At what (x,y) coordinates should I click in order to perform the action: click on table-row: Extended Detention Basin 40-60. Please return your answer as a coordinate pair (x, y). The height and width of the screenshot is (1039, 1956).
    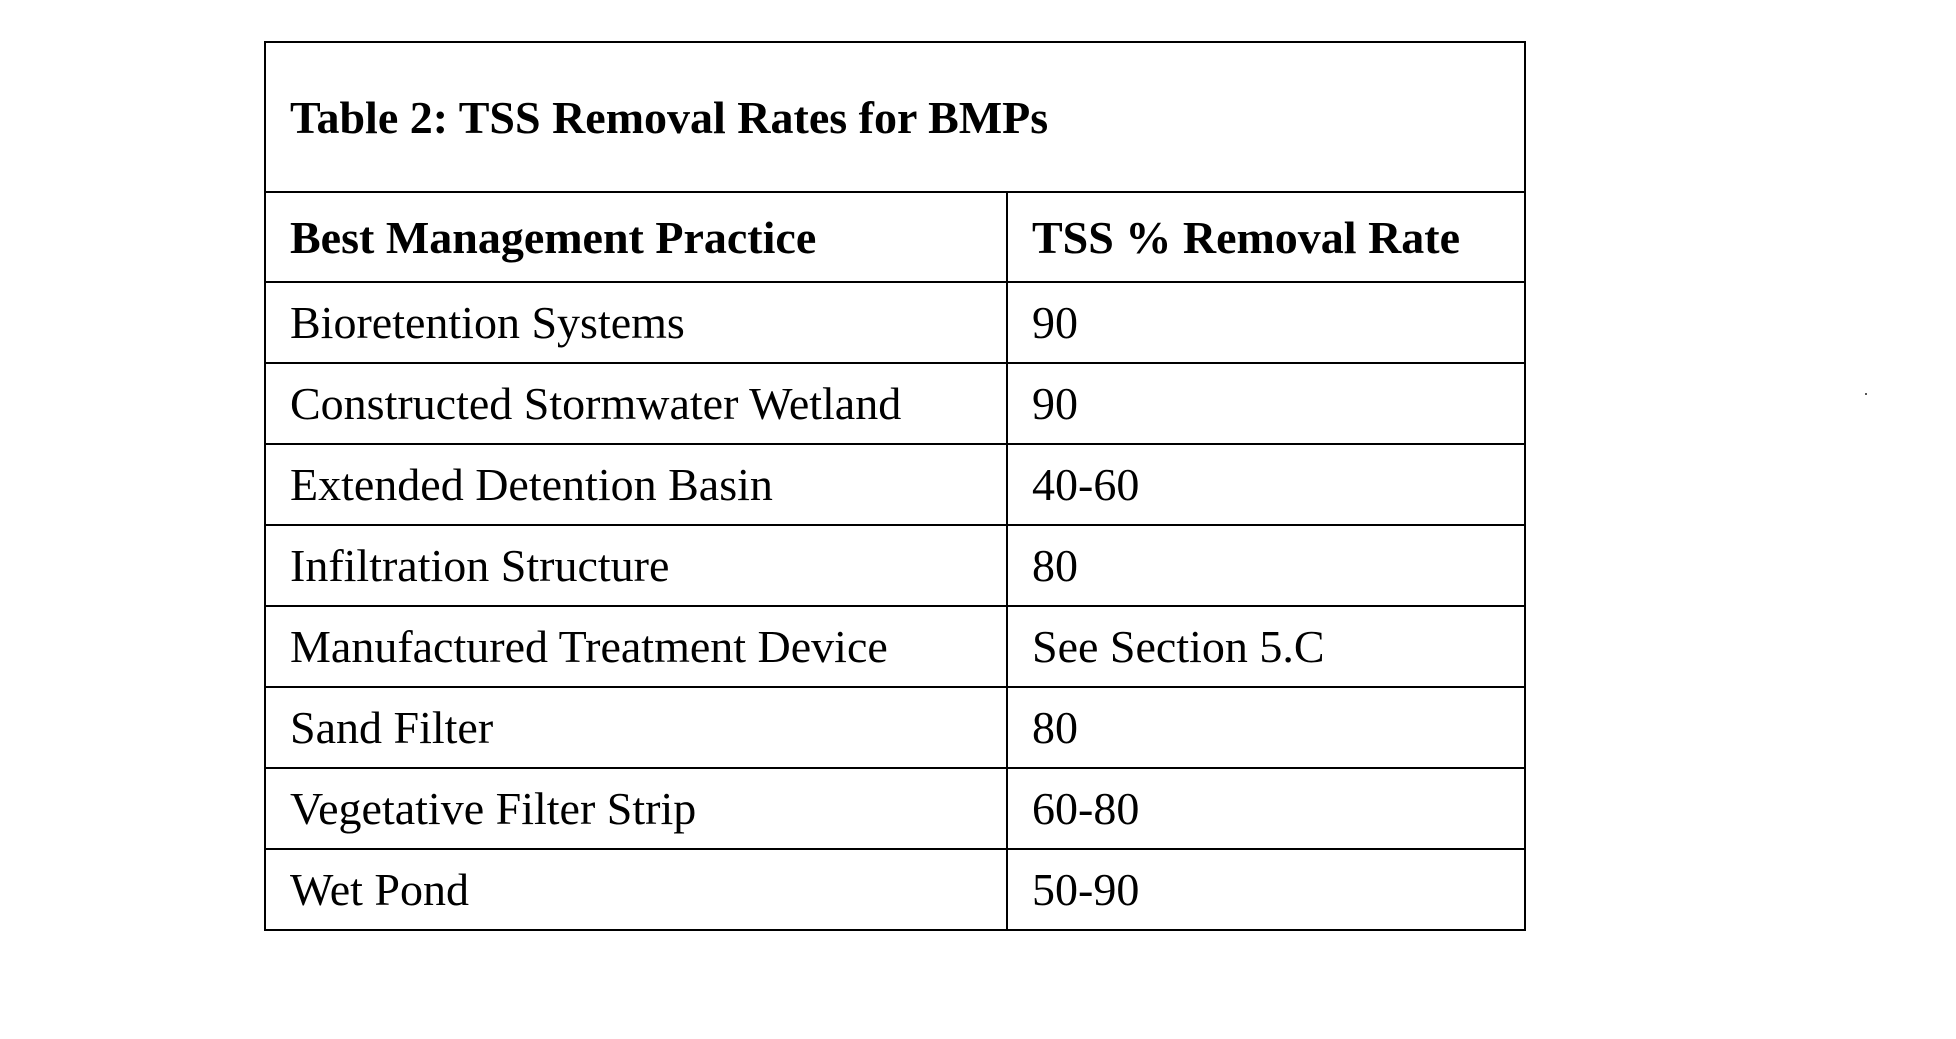
    Looking at the image, I should click on (895, 484).